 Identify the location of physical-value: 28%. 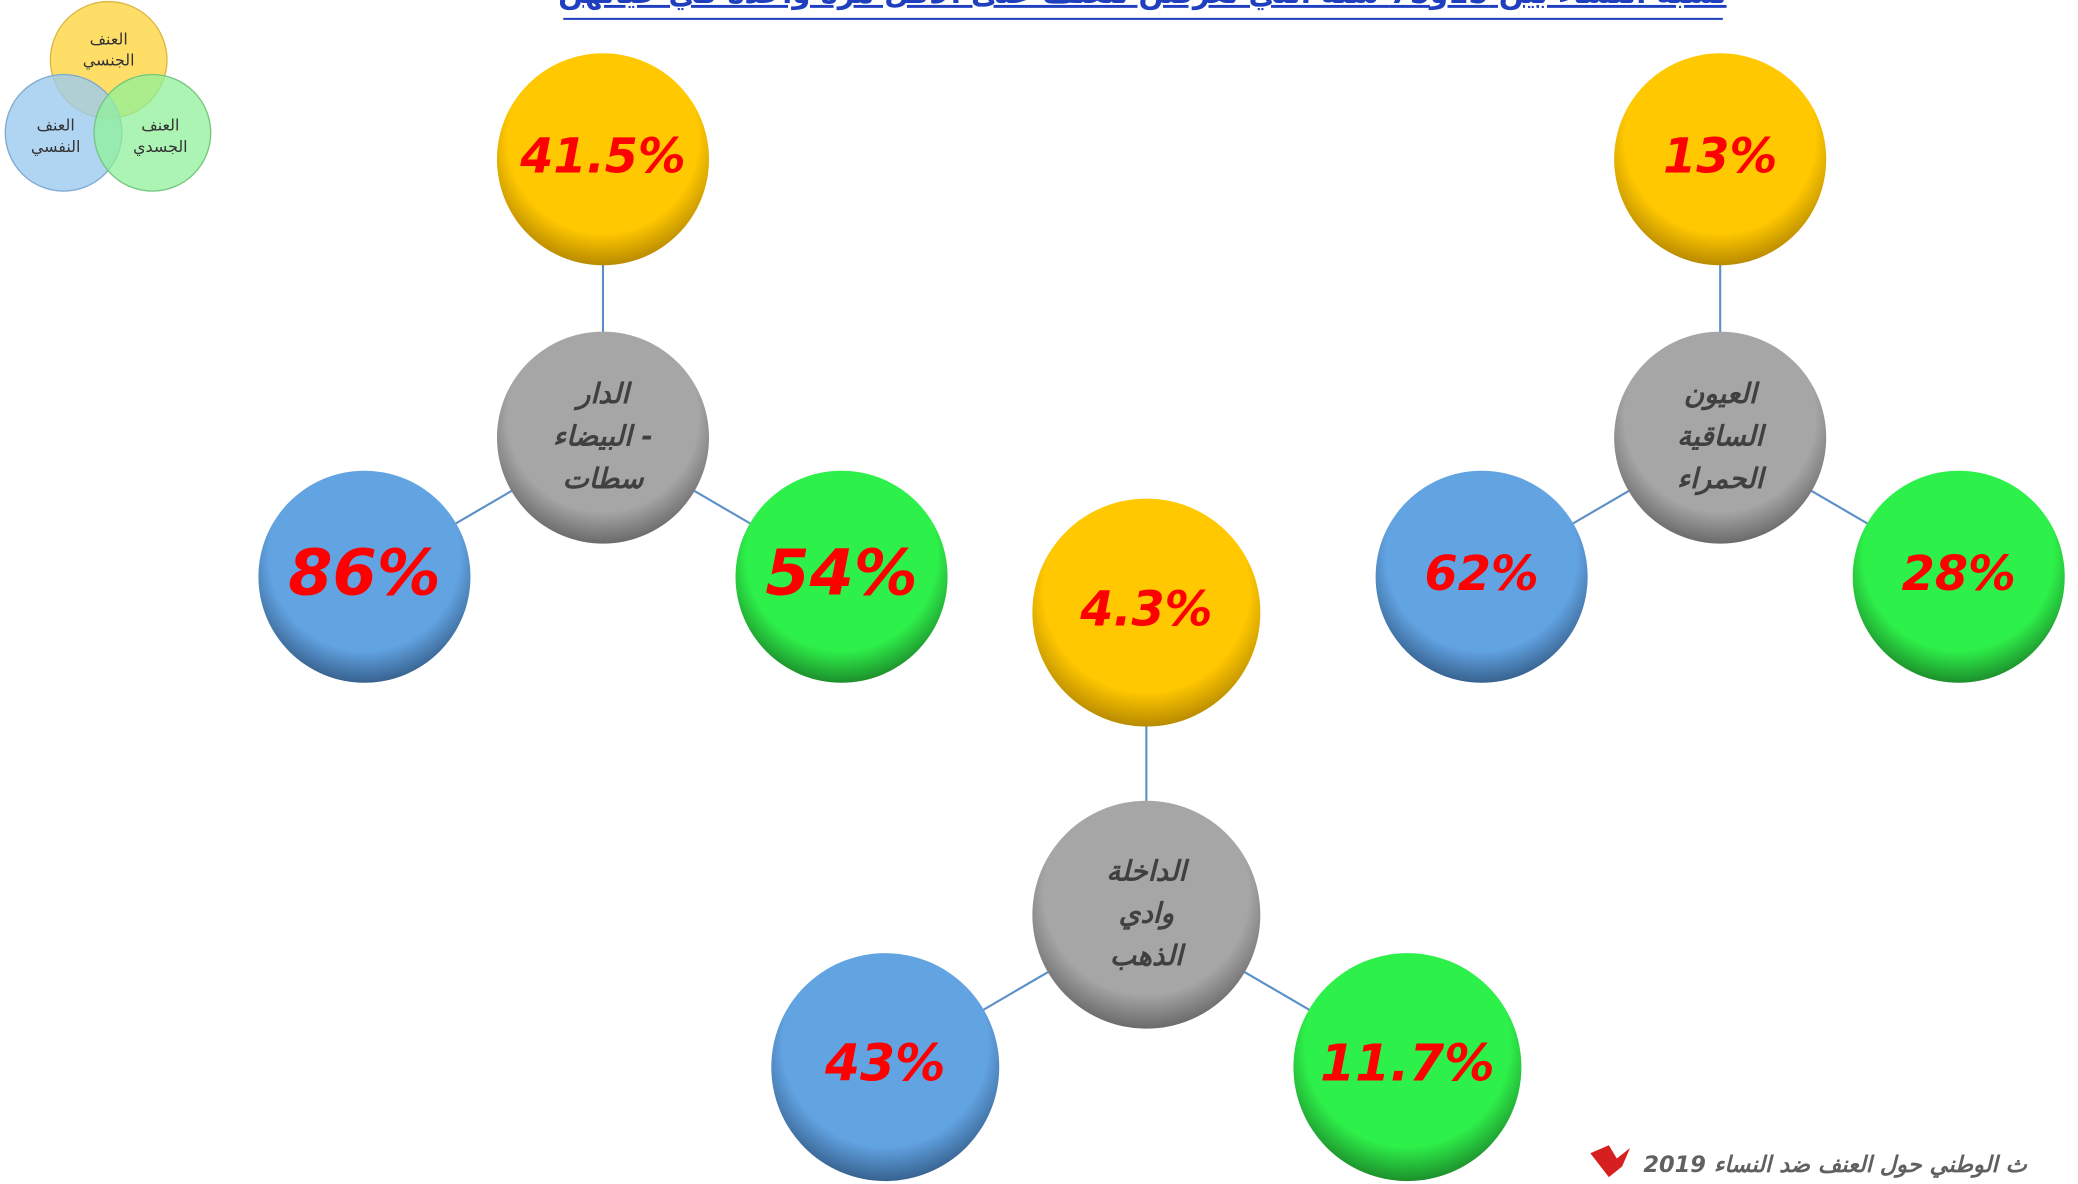
(1959, 574).